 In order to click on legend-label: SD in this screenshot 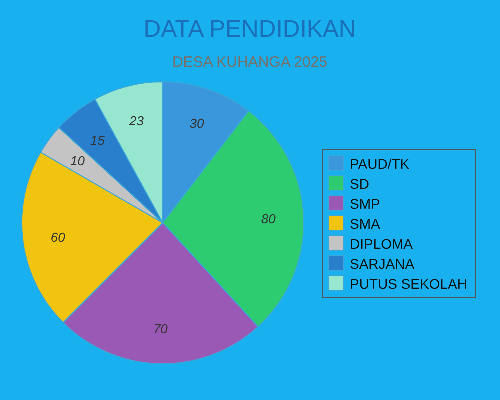, I will do `click(360, 184)`.